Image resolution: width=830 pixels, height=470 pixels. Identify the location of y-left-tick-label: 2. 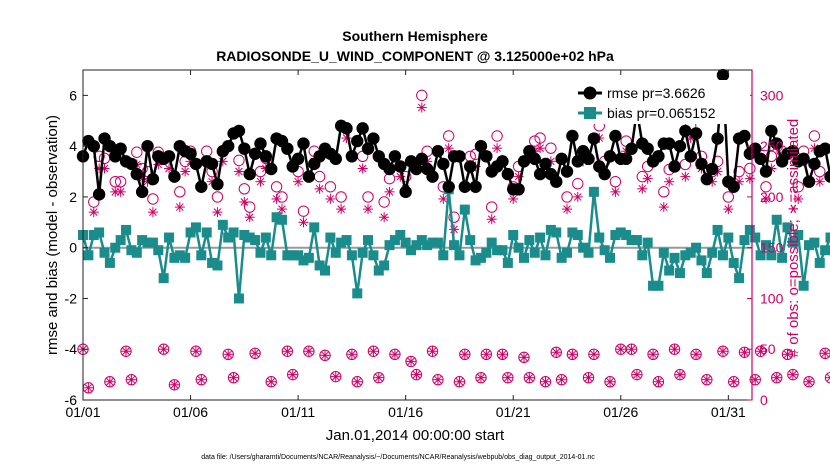
(73, 197).